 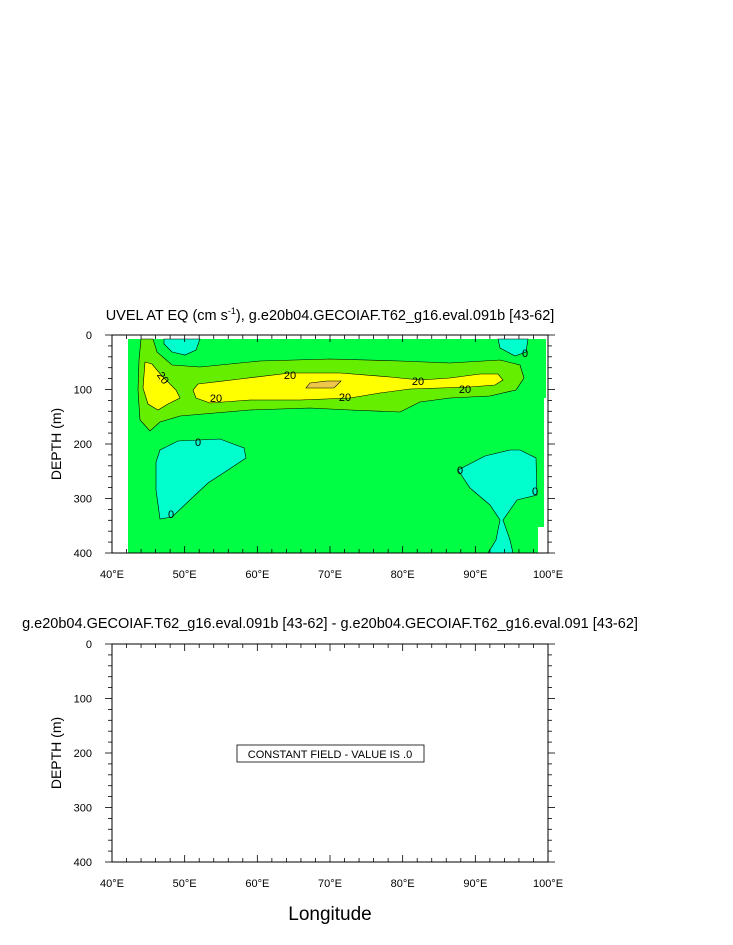 I want to click on panel2-y-axis-label: DEPTH (m), so click(x=56, y=753).